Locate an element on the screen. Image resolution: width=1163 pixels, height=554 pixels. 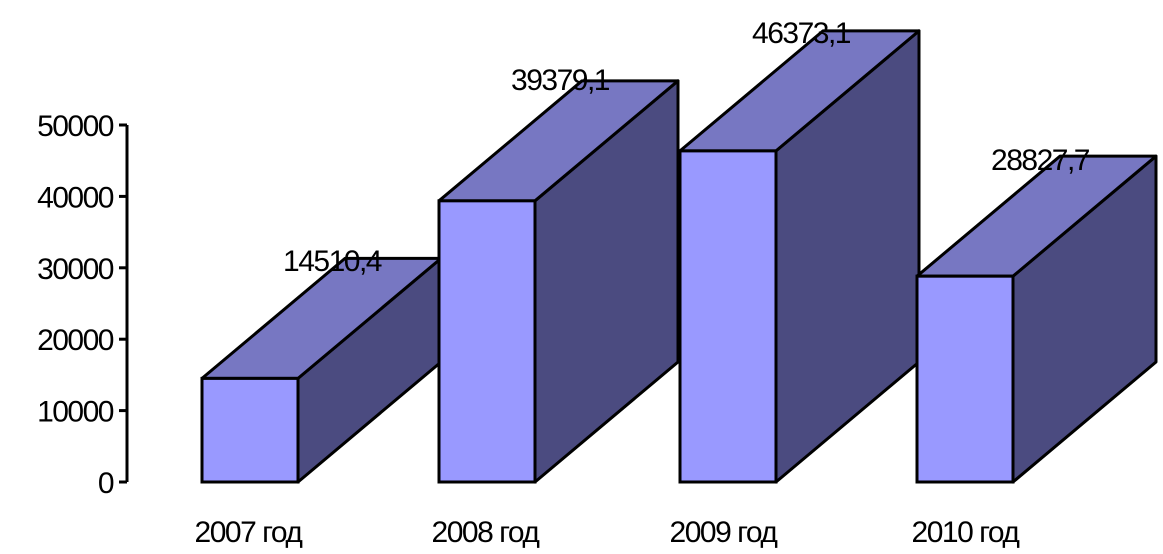
y-tick-label: 20000 is located at coordinates (75, 340).